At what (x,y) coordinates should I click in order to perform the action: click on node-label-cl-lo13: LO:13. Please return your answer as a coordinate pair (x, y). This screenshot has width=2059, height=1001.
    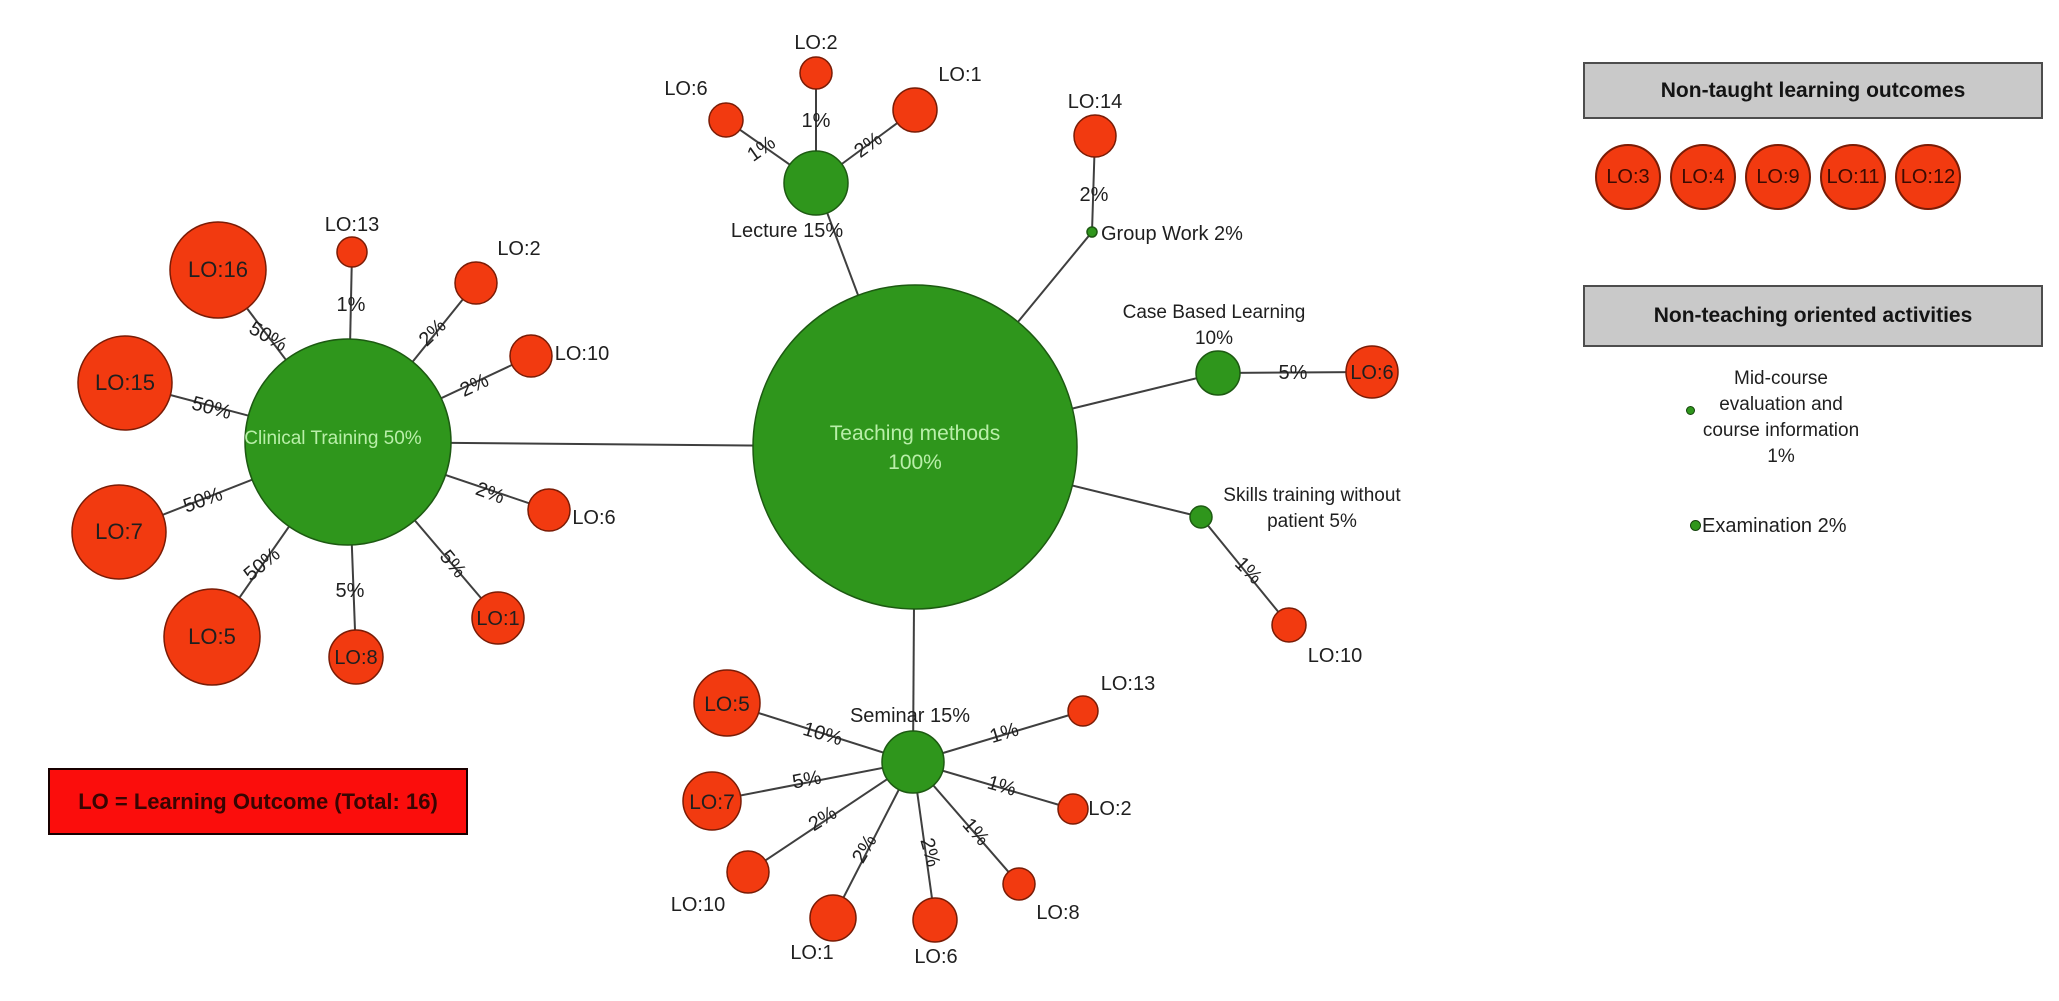
    Looking at the image, I should click on (352, 225).